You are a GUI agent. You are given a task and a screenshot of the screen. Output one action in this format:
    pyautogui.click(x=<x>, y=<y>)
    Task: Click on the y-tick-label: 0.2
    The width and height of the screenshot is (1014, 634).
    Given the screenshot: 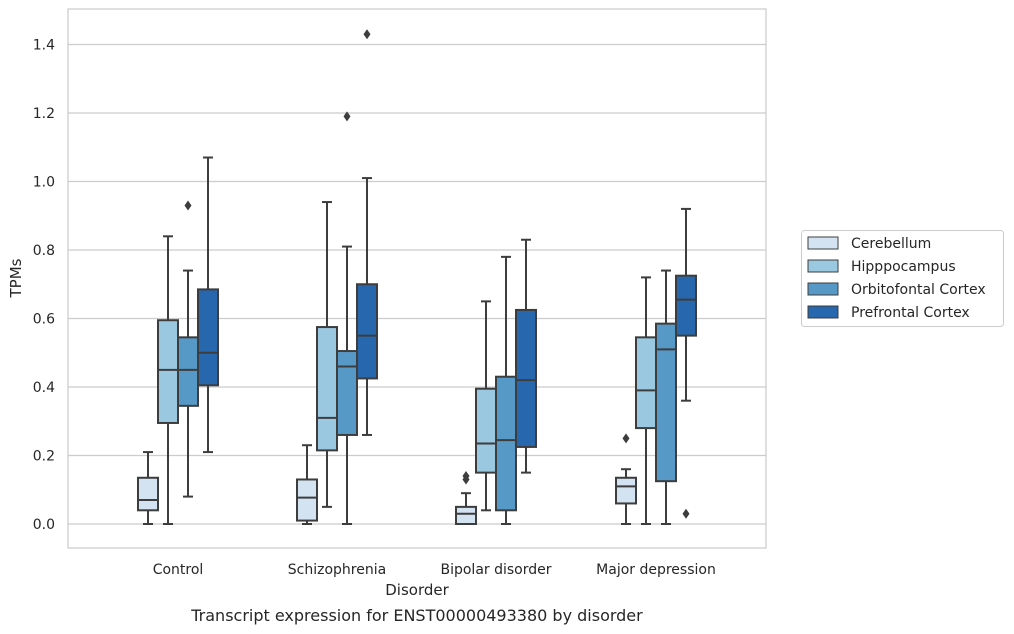 What is the action you would take?
    pyautogui.click(x=44, y=457)
    